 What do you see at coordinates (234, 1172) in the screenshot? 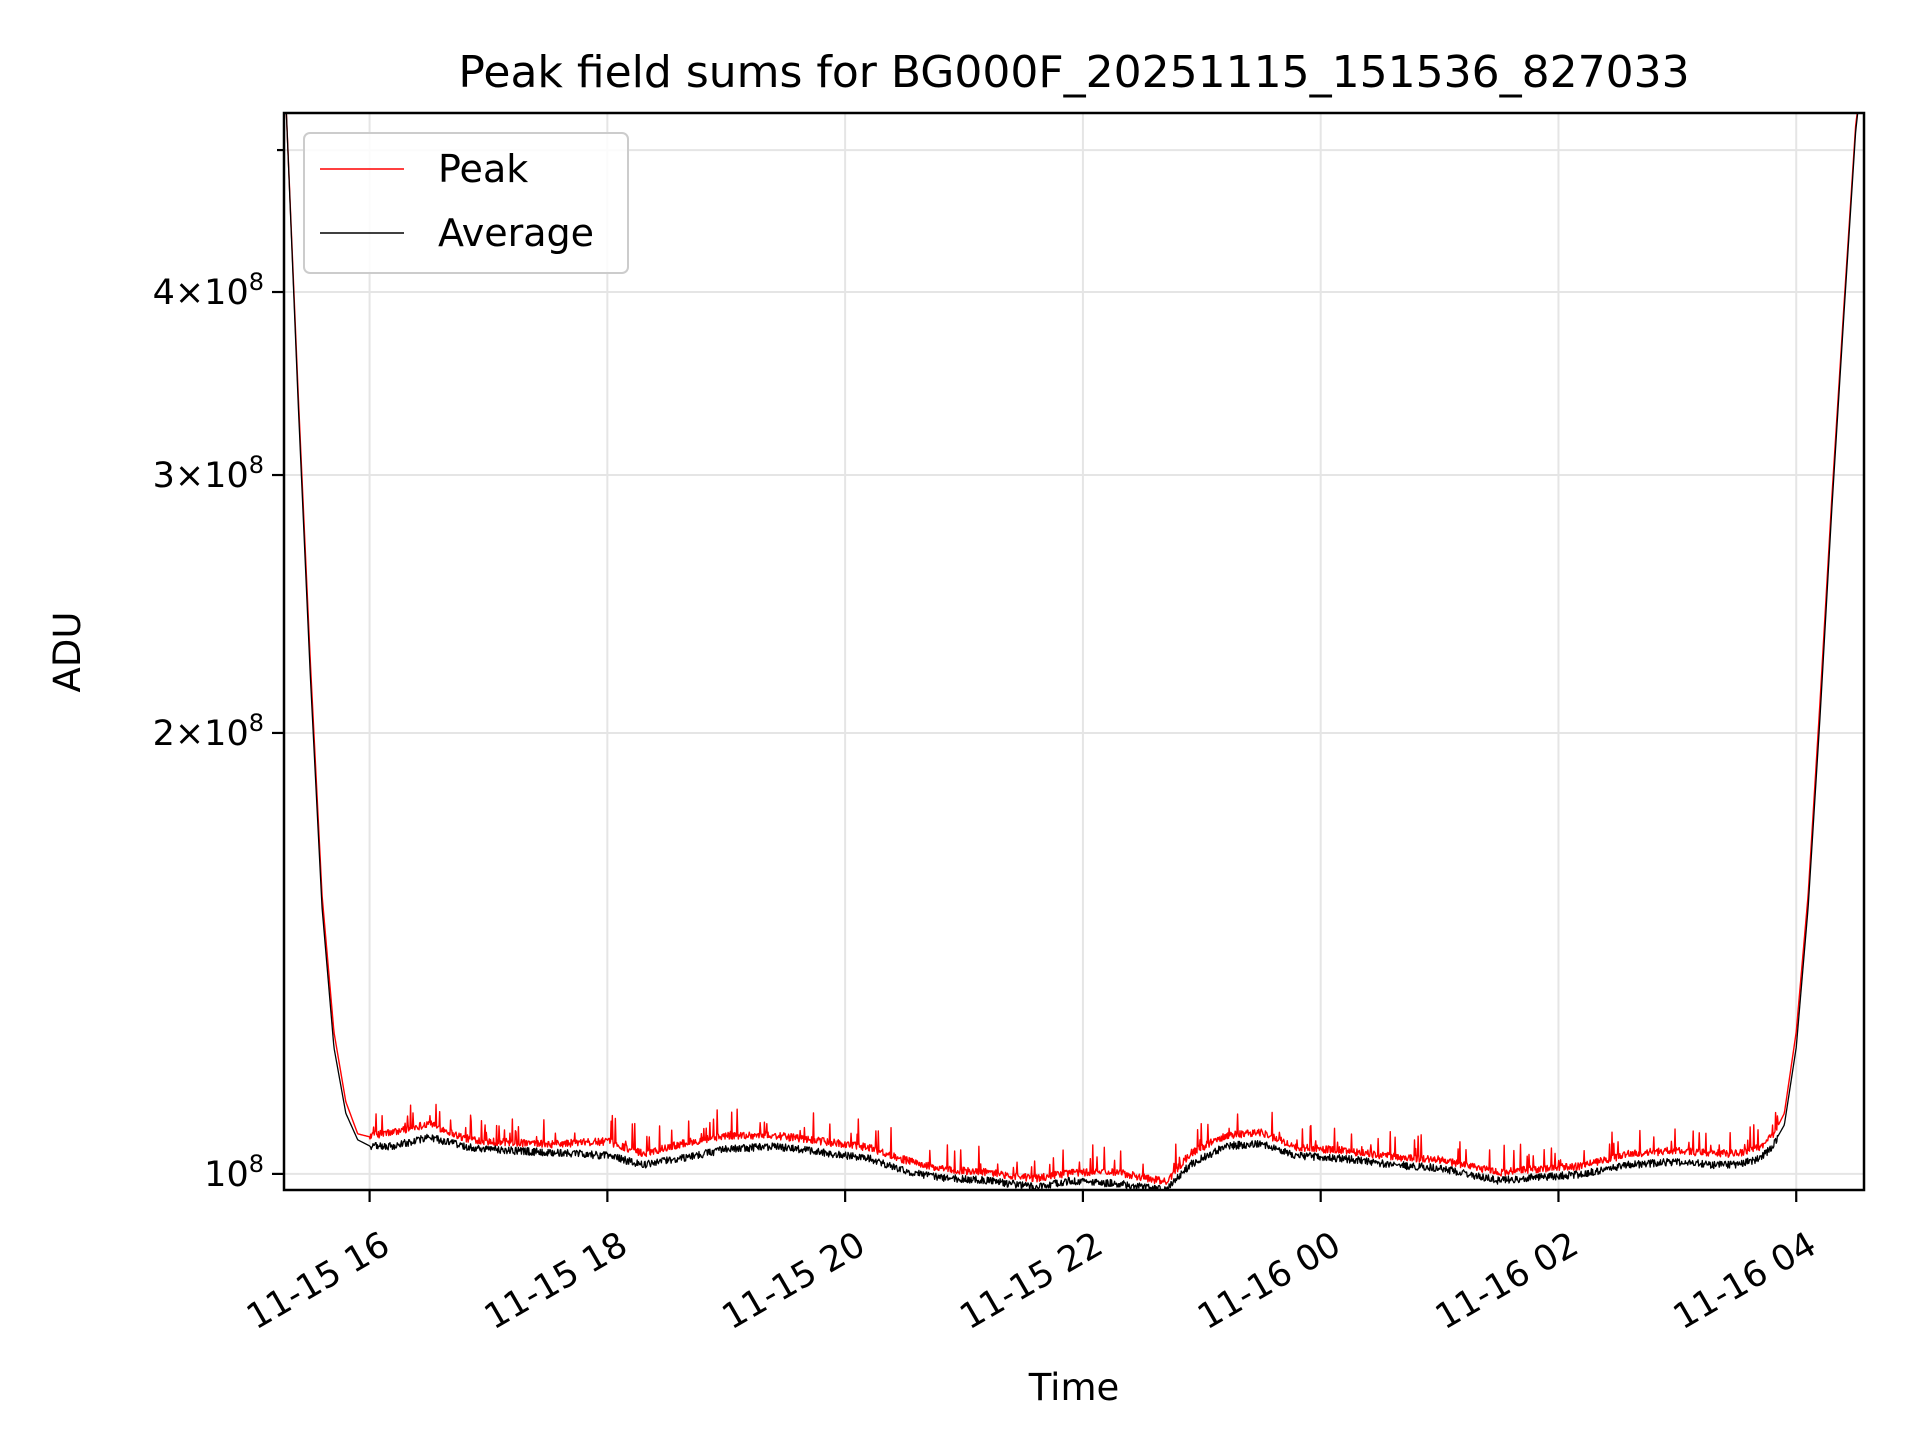
I see `y-tick-label: 108` at bounding box center [234, 1172].